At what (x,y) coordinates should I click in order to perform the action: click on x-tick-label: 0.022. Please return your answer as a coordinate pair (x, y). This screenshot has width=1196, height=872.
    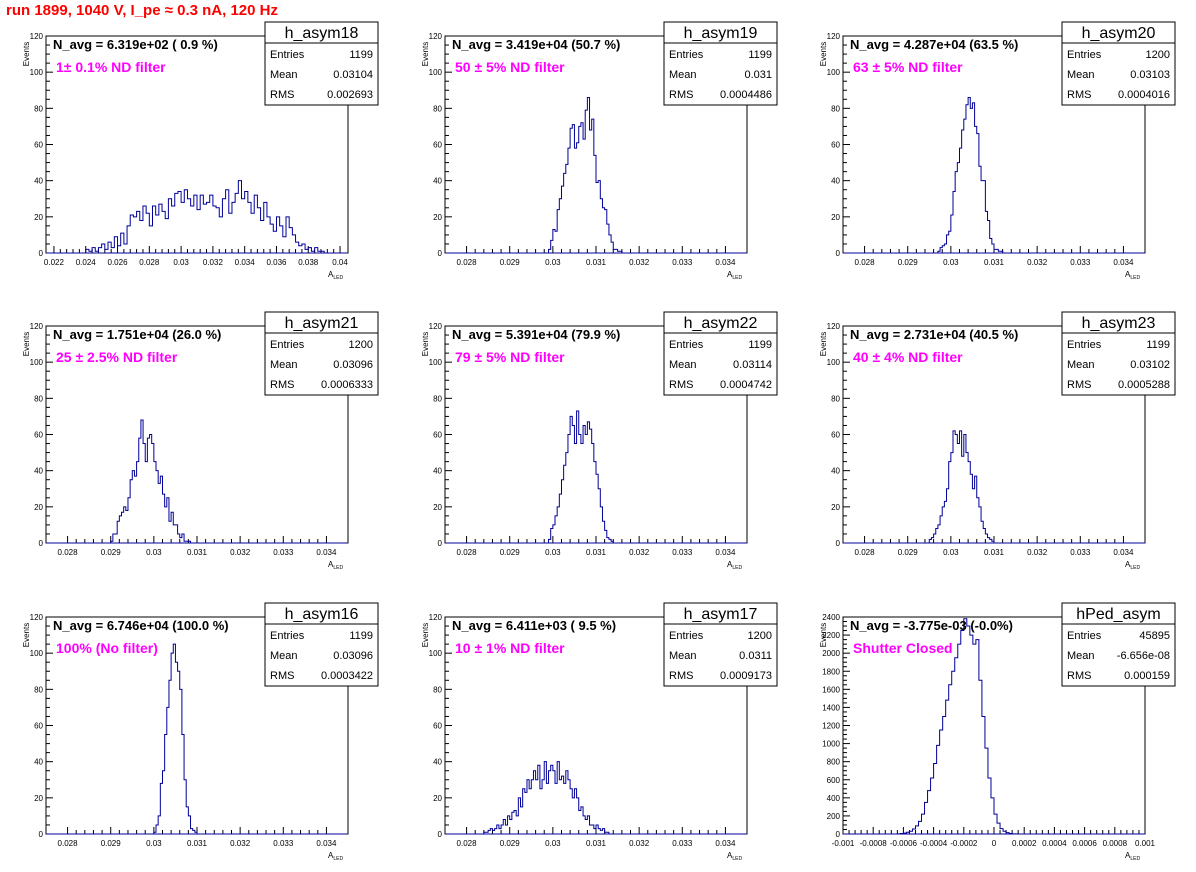
    Looking at the image, I should click on (54, 262).